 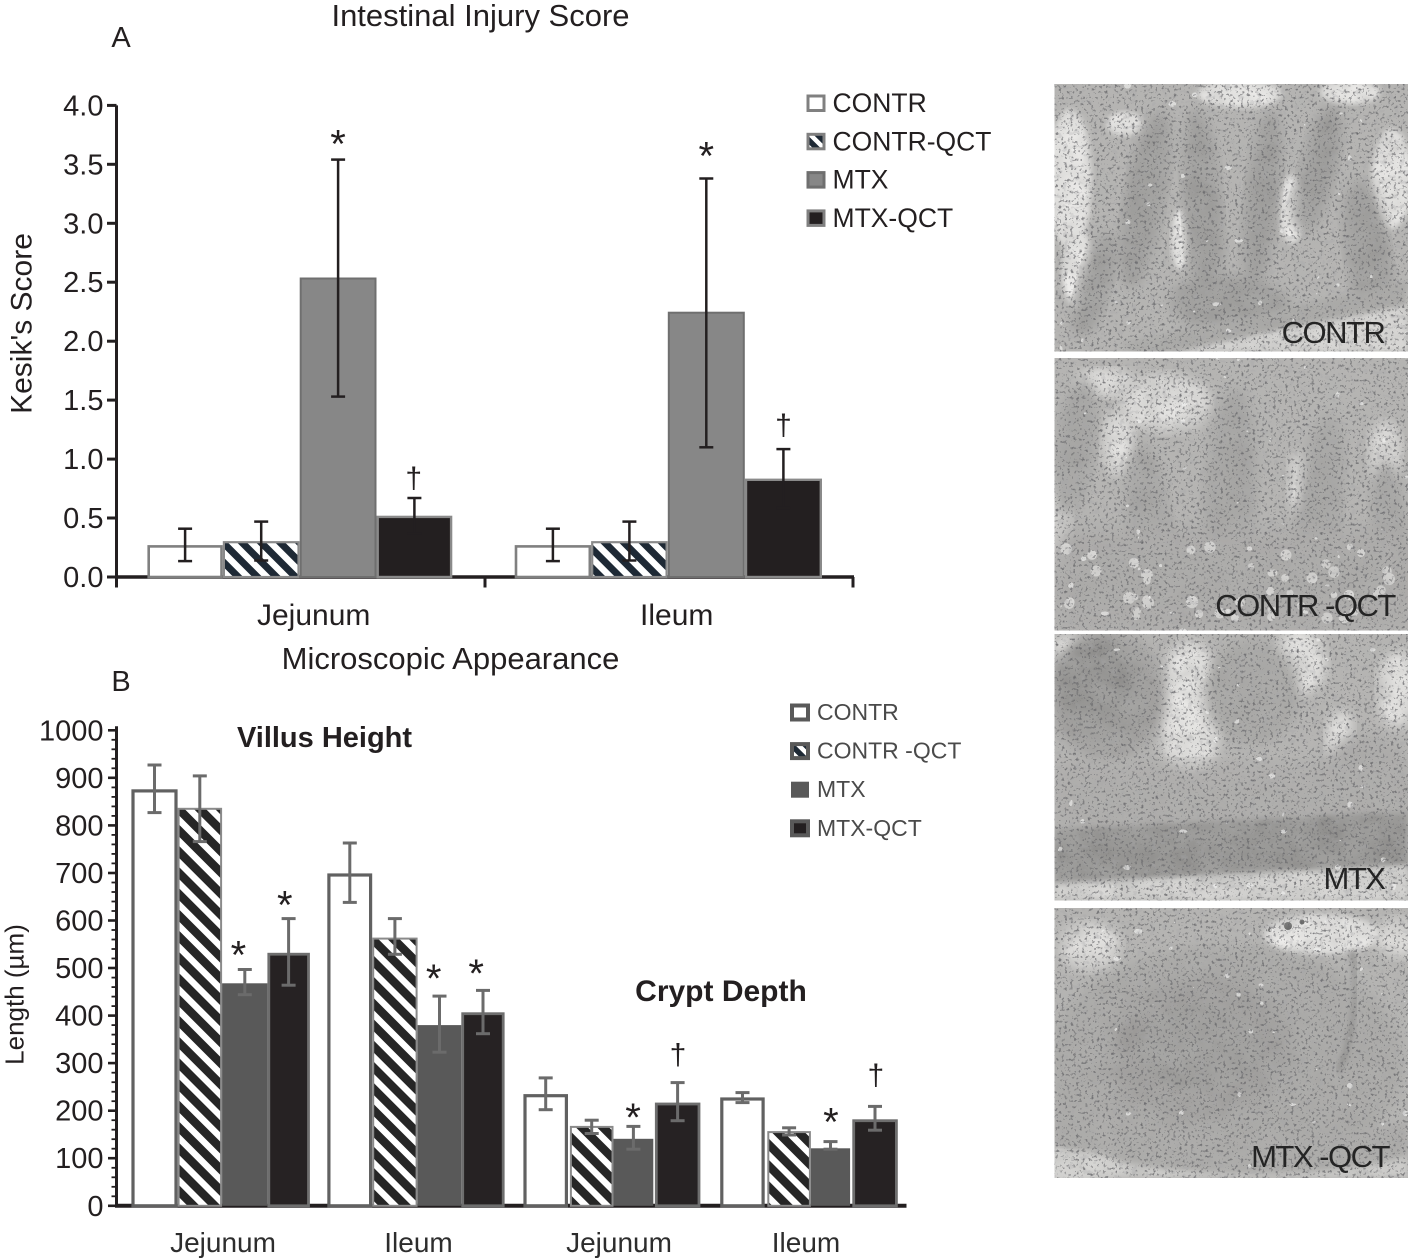 What do you see at coordinates (83, 283) in the screenshot?
I see `svg-text: 2.5` at bounding box center [83, 283].